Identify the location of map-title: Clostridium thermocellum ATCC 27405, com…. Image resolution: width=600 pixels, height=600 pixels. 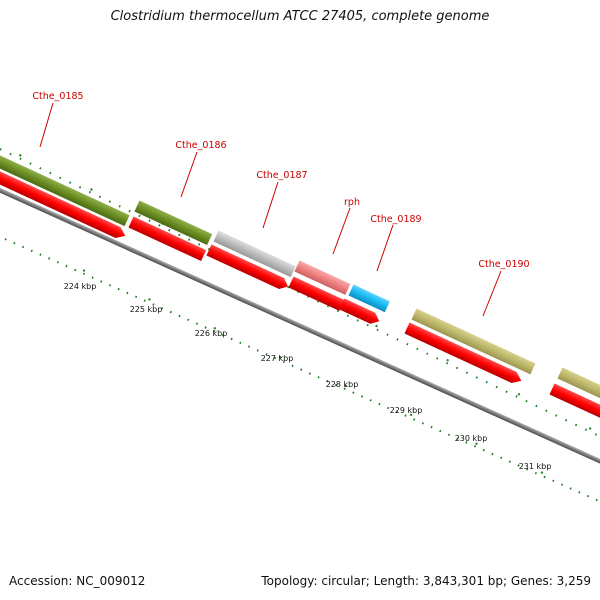
(300, 16).